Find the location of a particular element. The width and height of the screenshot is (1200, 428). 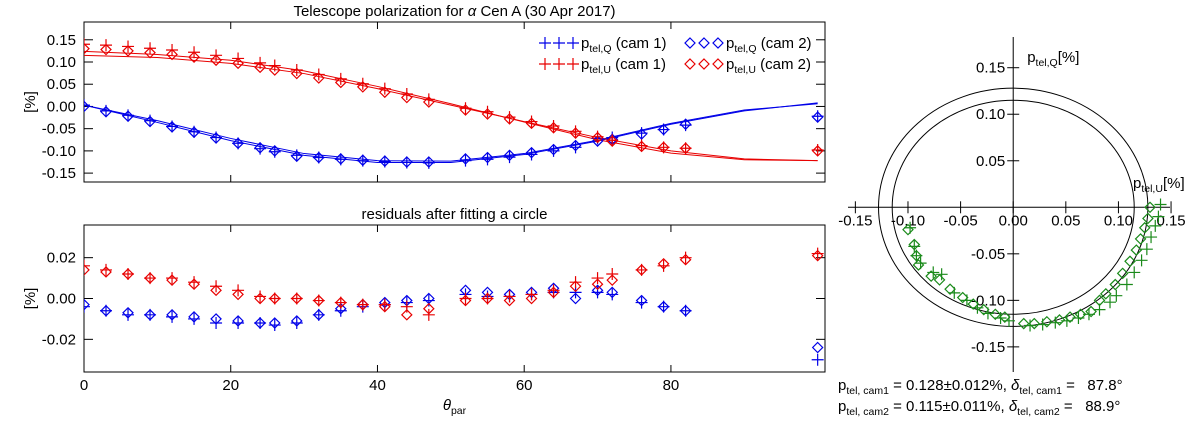

x-tick-label: -0.15 is located at coordinates (855, 220).